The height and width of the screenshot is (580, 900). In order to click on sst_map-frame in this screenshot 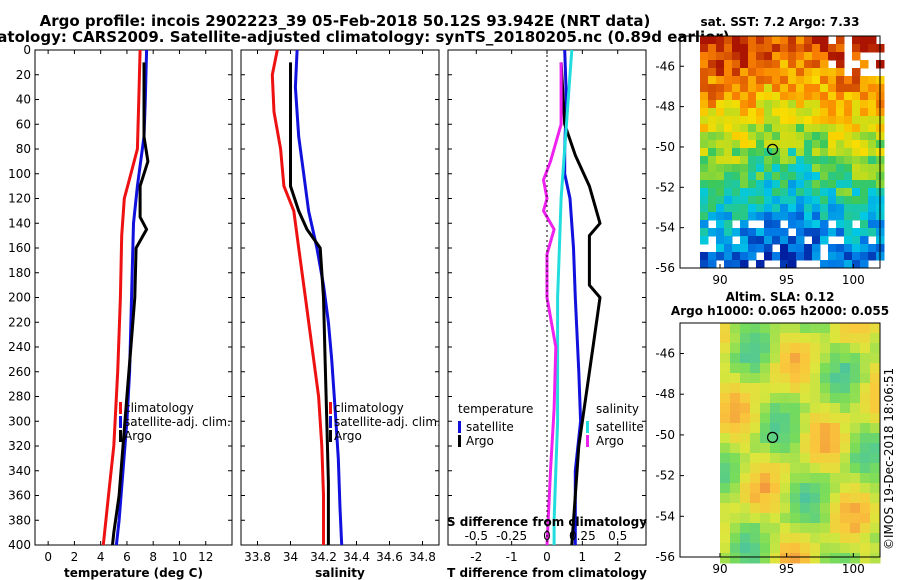, I will do `click(780, 152)`.